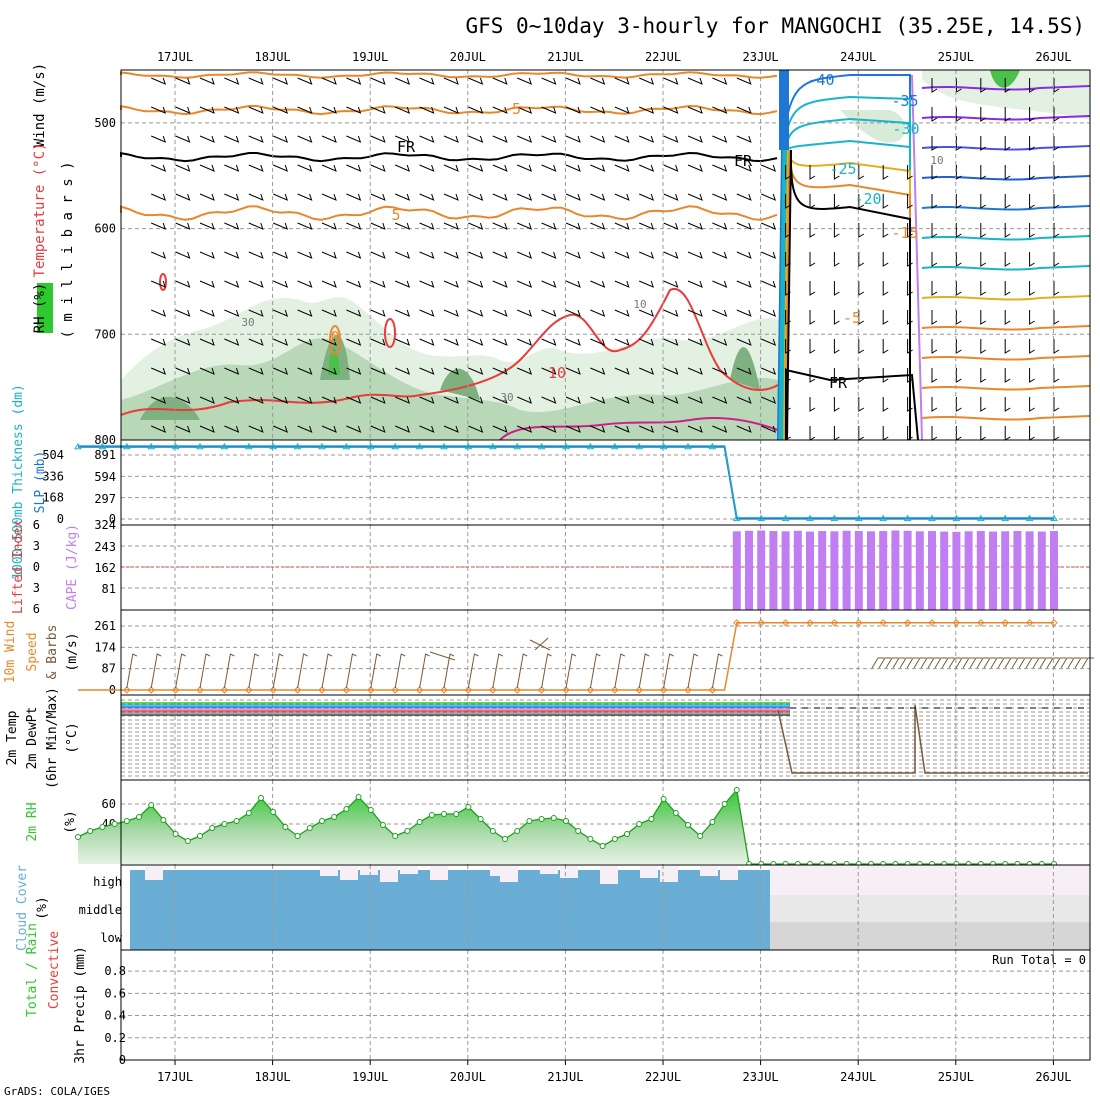 Image resolution: width=1100 pixels, height=1100 pixels. Describe the element at coordinates (449, 213) in the screenshot. I see `contour-plus5` at that location.